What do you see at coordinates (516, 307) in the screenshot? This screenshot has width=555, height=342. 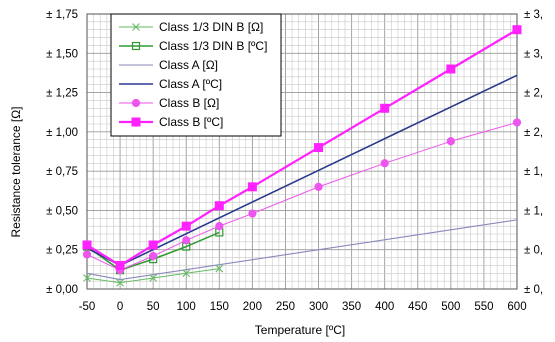 I see `x-tick-label: 600` at bounding box center [516, 307].